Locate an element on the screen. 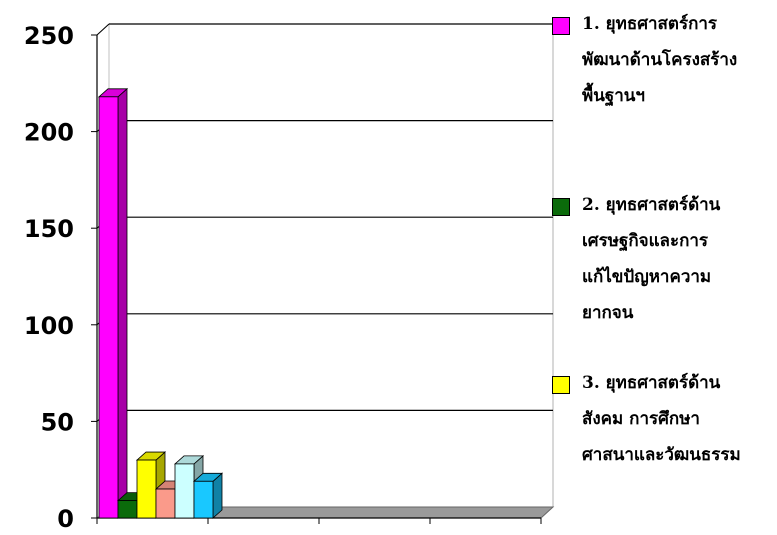 The image size is (777, 535). gridline-side is located at coordinates (103, 29).